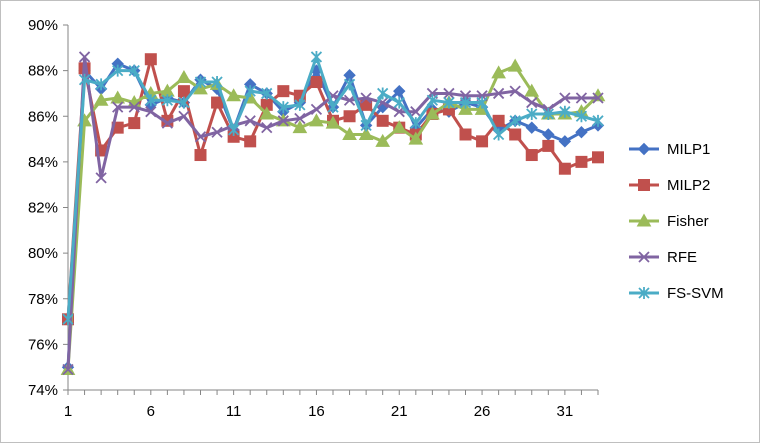  I want to click on legend-label: FS-SVM, so click(695, 293).